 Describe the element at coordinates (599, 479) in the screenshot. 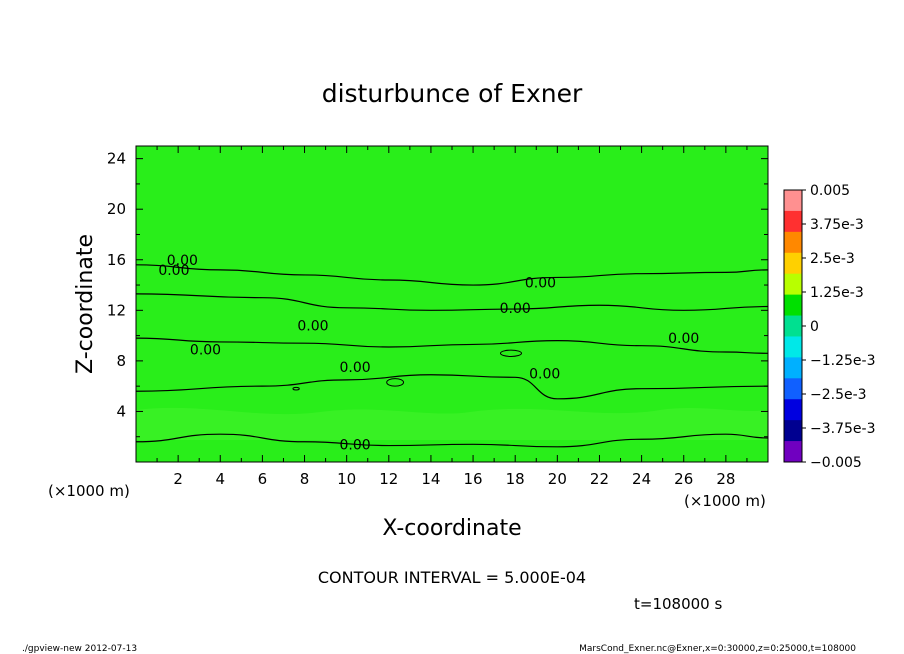

I see `x-tick-label: 22` at that location.